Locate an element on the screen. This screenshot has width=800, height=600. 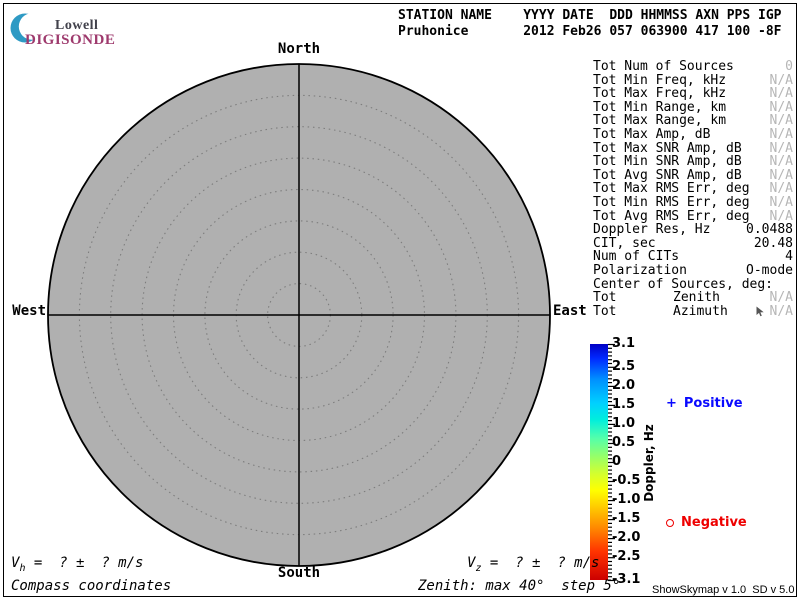
crescent-moon-icon is located at coordinates (28, 28).